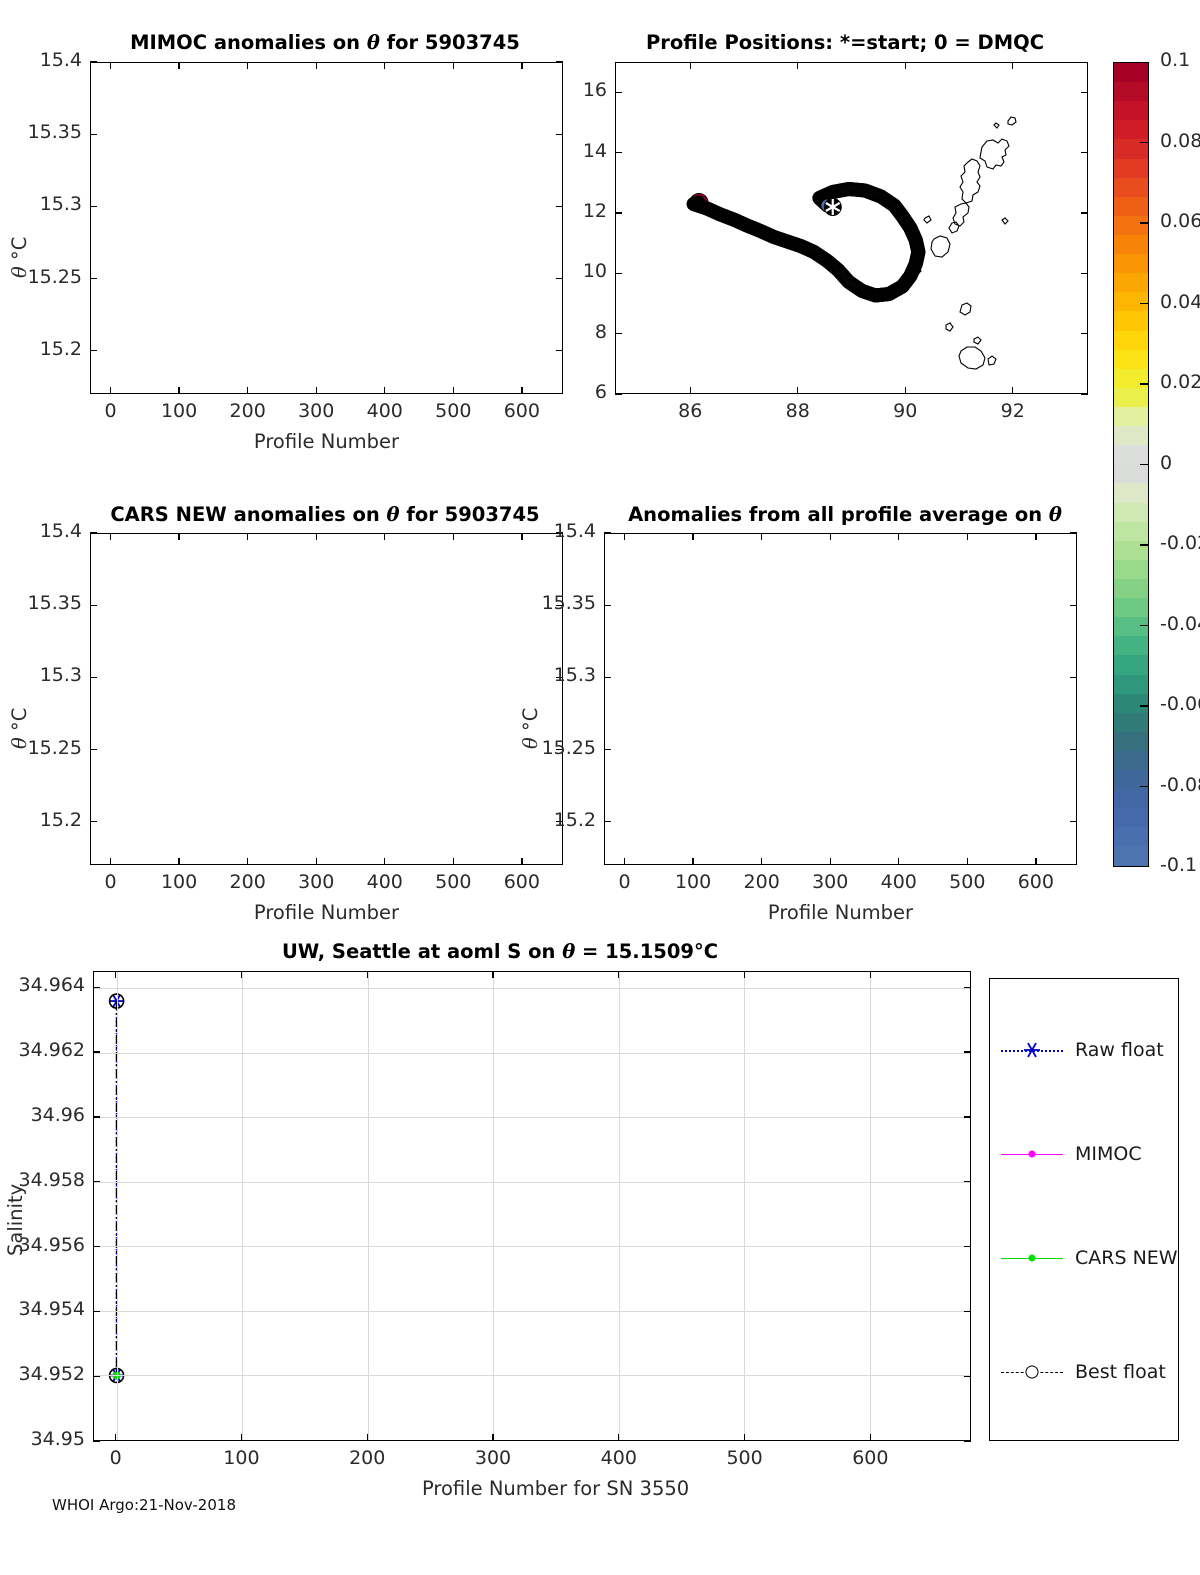 Image resolution: width=1200 pixels, height=1575 pixels. What do you see at coordinates (690, 411) in the screenshot?
I see `xticklabel-1-0: 86` at bounding box center [690, 411].